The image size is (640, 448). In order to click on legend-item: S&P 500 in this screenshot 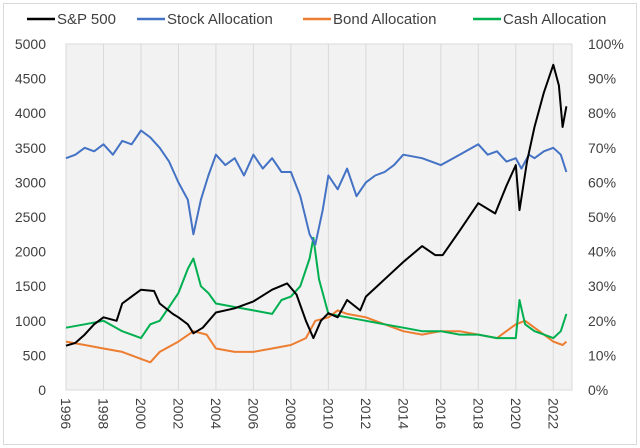, I will do `click(71, 19)`.